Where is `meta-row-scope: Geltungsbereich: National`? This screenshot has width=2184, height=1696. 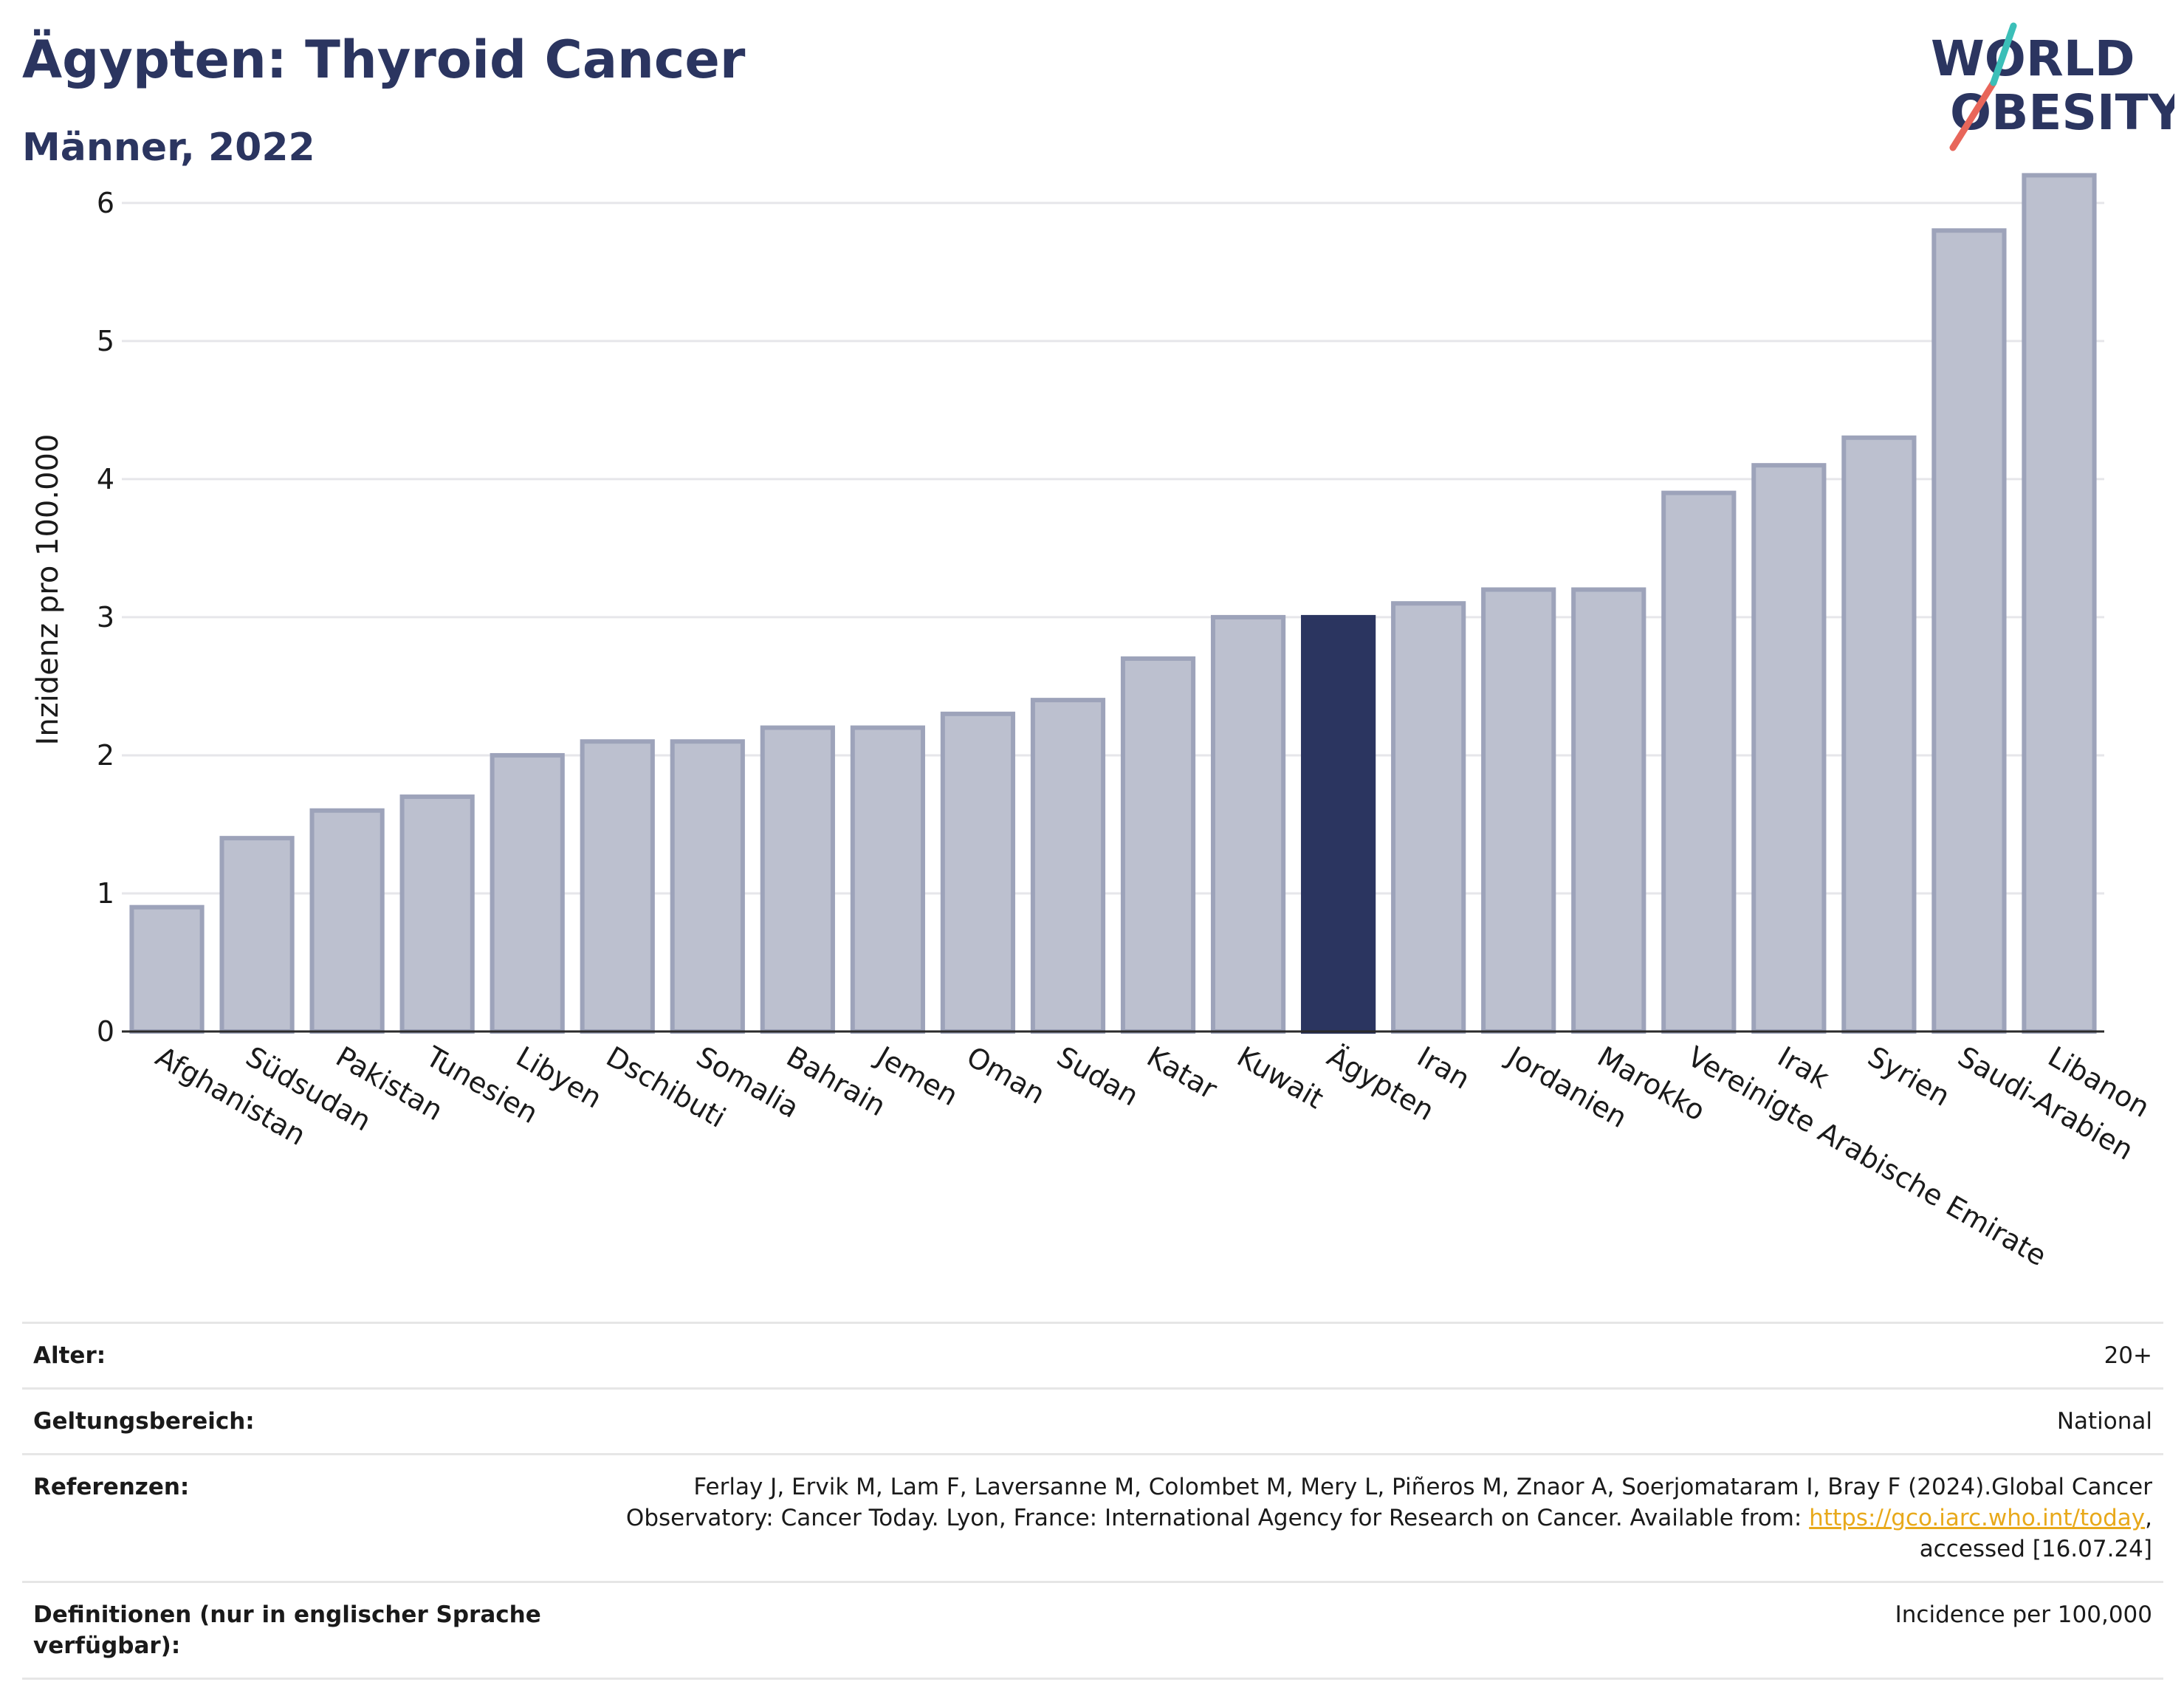 meta-row-scope: Geltungsbereich: National is located at coordinates (1093, 1420).